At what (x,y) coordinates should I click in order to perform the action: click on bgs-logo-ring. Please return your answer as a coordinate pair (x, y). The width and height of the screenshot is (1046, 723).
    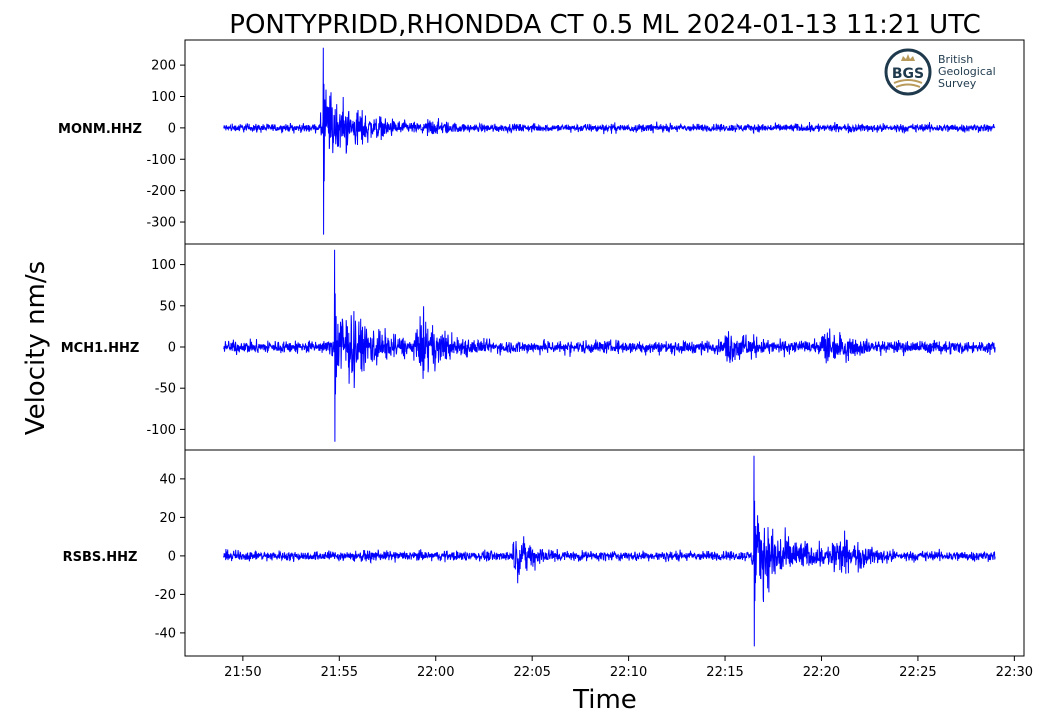
    Looking at the image, I should click on (908, 72).